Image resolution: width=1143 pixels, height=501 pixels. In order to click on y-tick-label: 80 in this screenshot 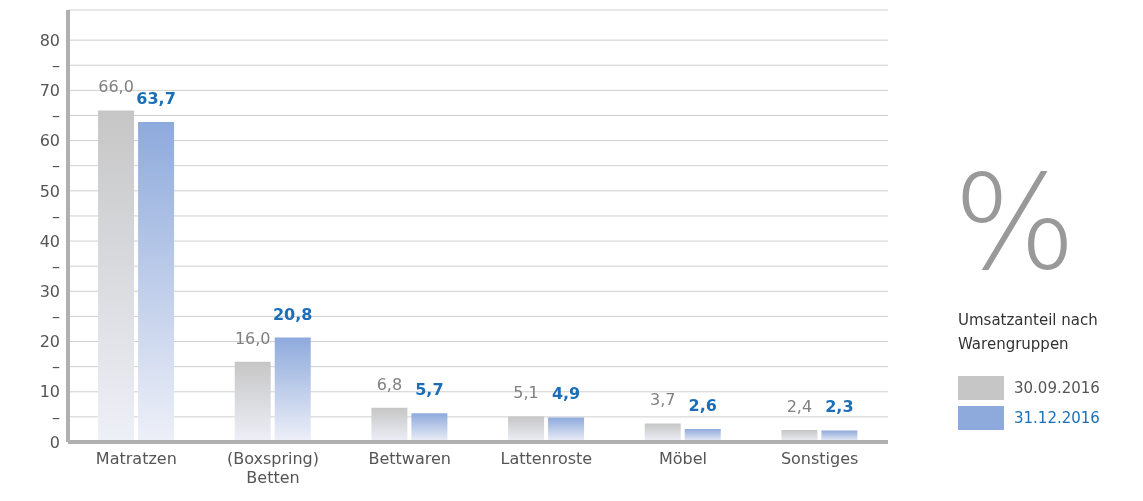, I will do `click(49, 40)`.